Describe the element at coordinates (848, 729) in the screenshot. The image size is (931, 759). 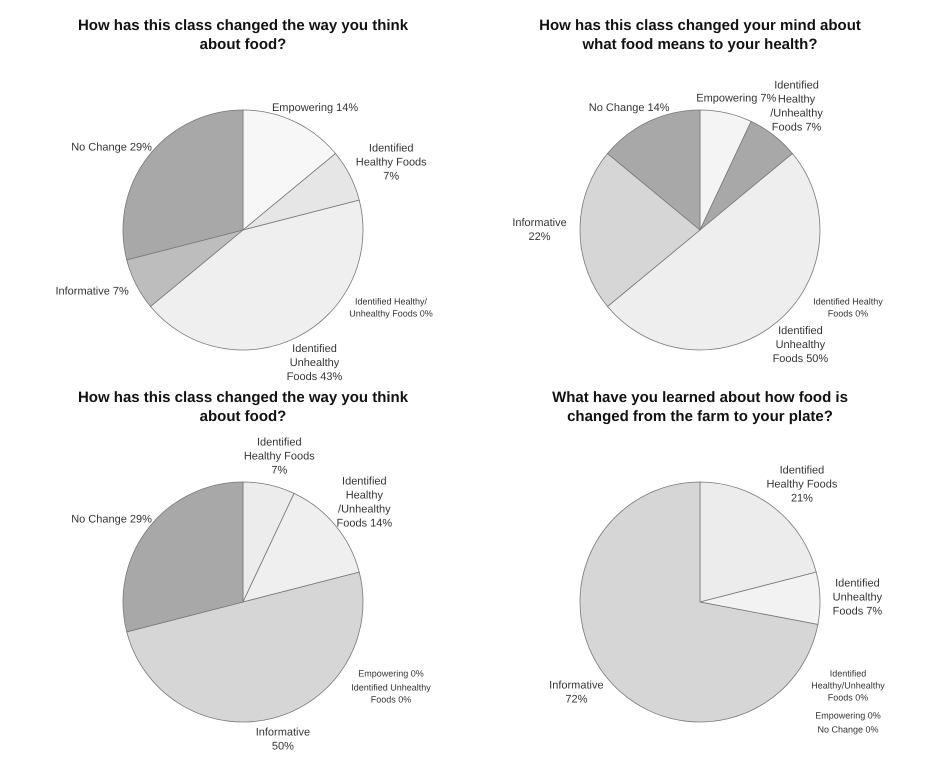
I see `category-label: No Change 0%` at that location.